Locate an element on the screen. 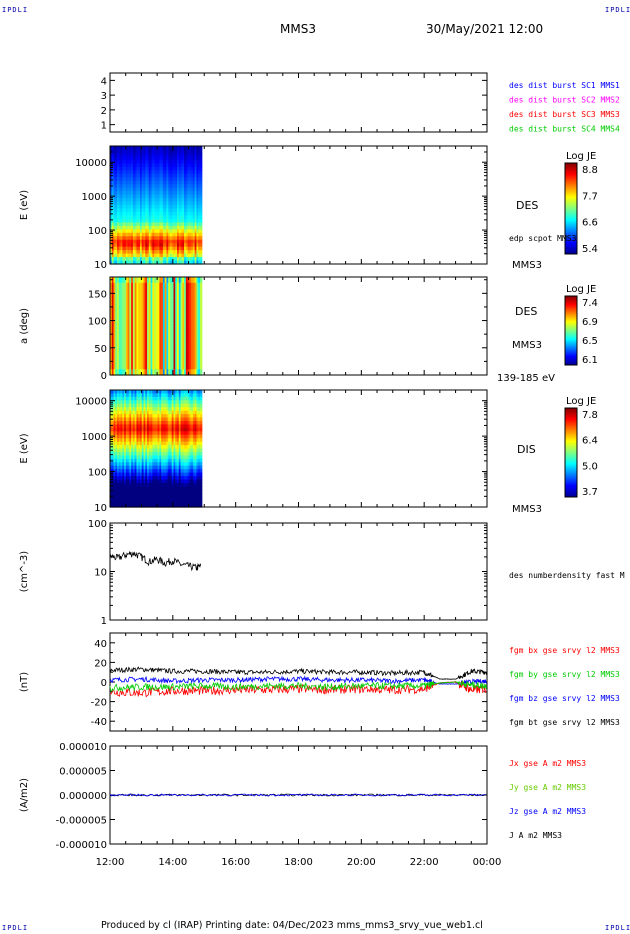 This screenshot has height=934, width=630. panel-label: edp scpot MMS3 is located at coordinates (543, 238).